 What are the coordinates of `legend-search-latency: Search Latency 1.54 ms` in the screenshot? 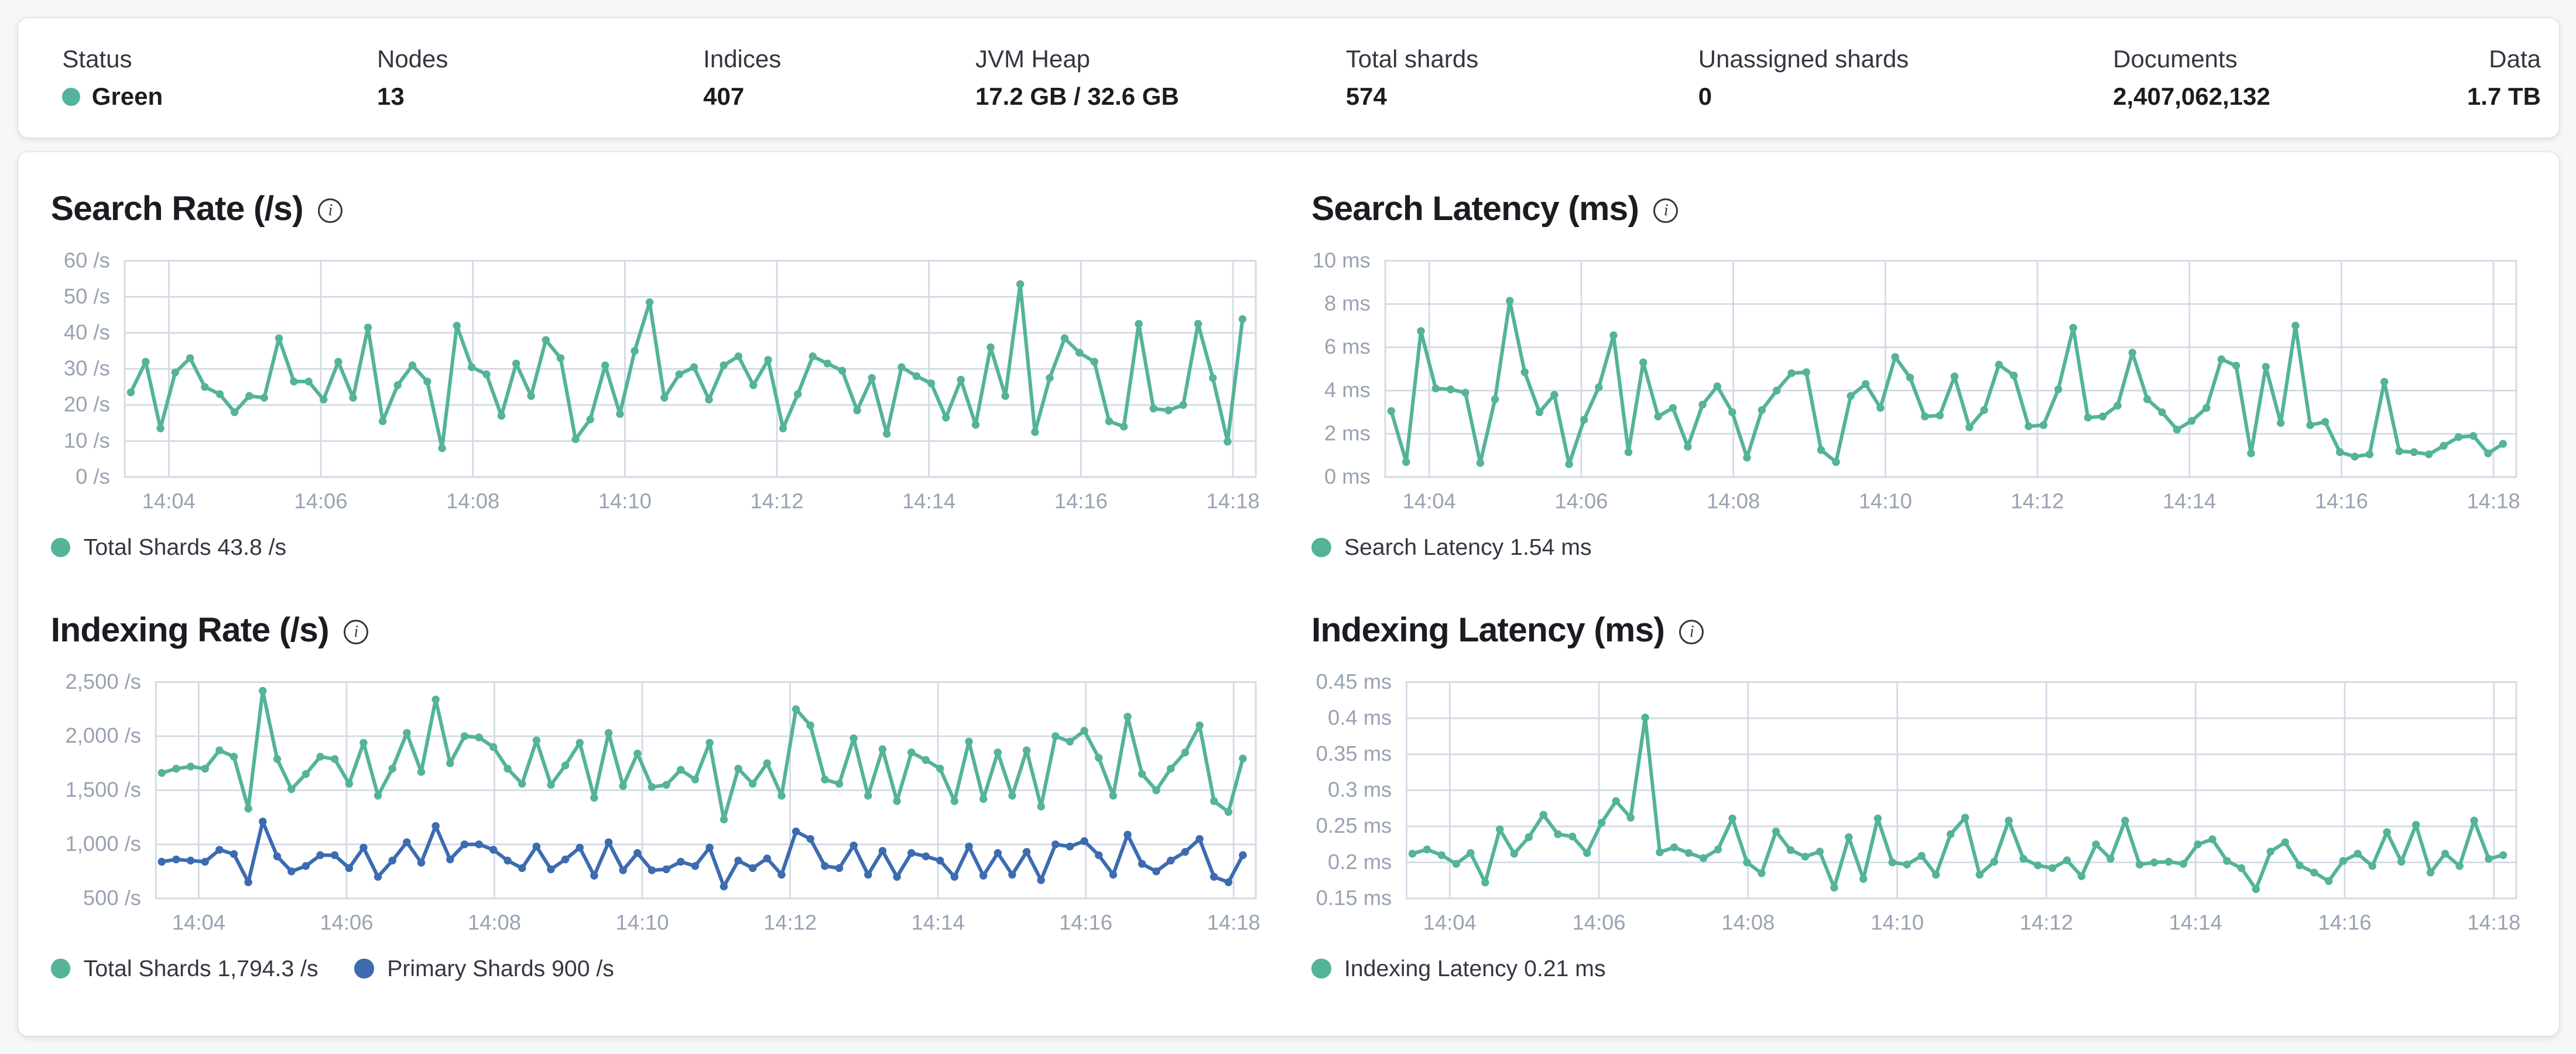 It's located at (1451, 547).